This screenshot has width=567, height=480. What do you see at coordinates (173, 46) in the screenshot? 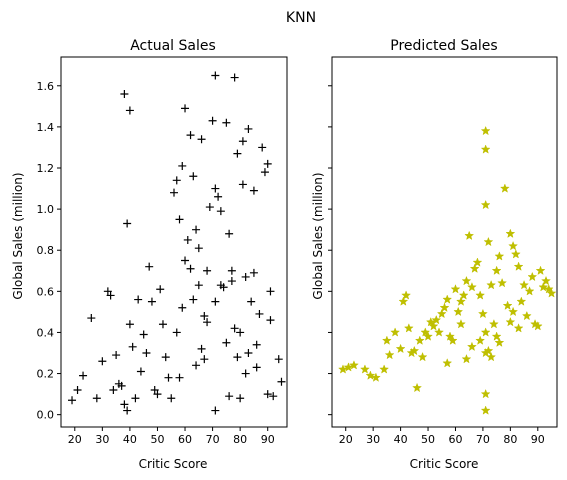
I see `panel-title-actual: Actual Sales` at bounding box center [173, 46].